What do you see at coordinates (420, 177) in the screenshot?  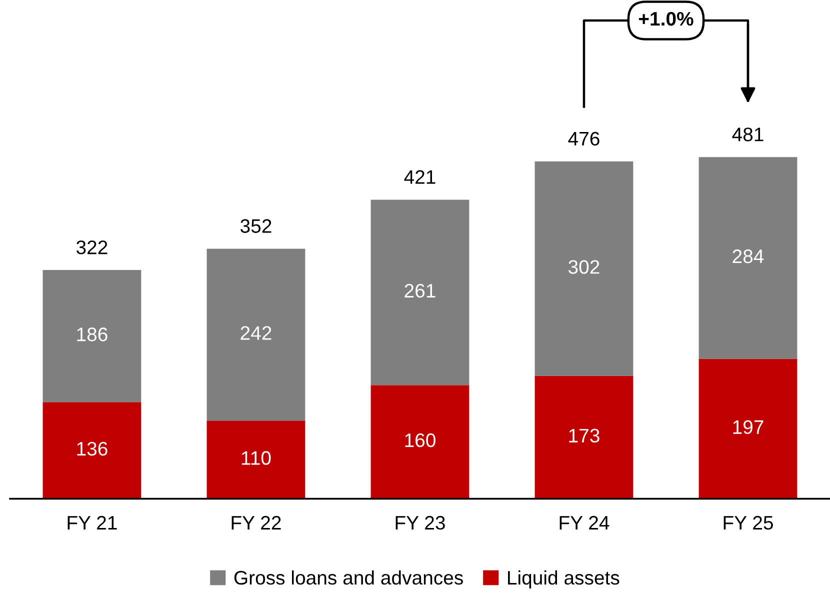 I see `total-label: 421` at bounding box center [420, 177].